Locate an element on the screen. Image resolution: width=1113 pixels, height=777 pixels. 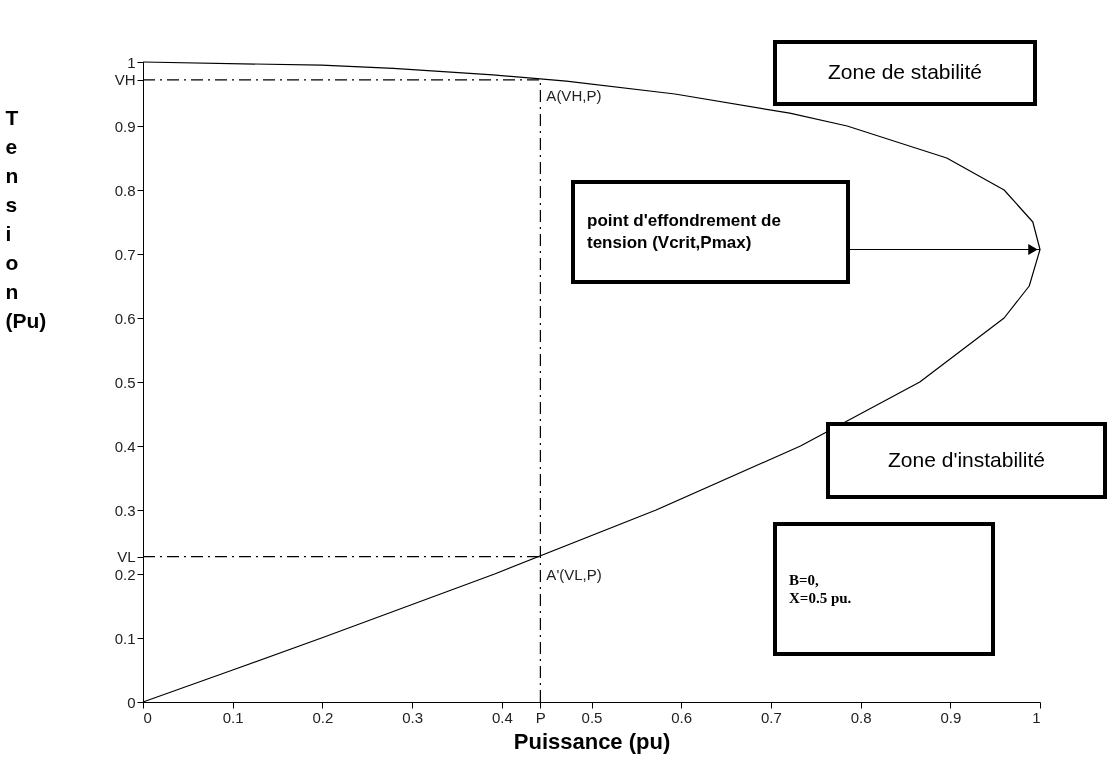
x-tick-label: 1 is located at coordinates (1036, 717).